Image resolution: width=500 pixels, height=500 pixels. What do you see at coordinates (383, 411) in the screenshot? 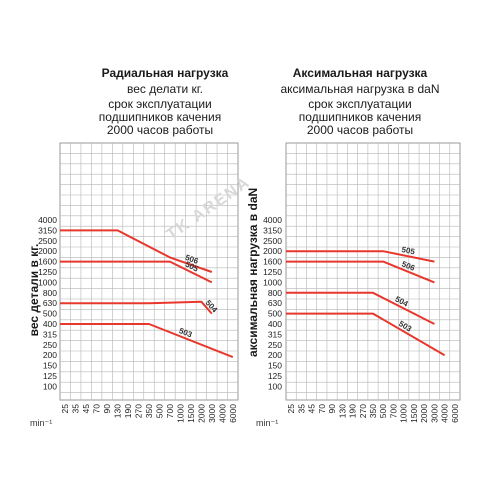
I see `right-x-tick-label: 500` at bounding box center [383, 411].